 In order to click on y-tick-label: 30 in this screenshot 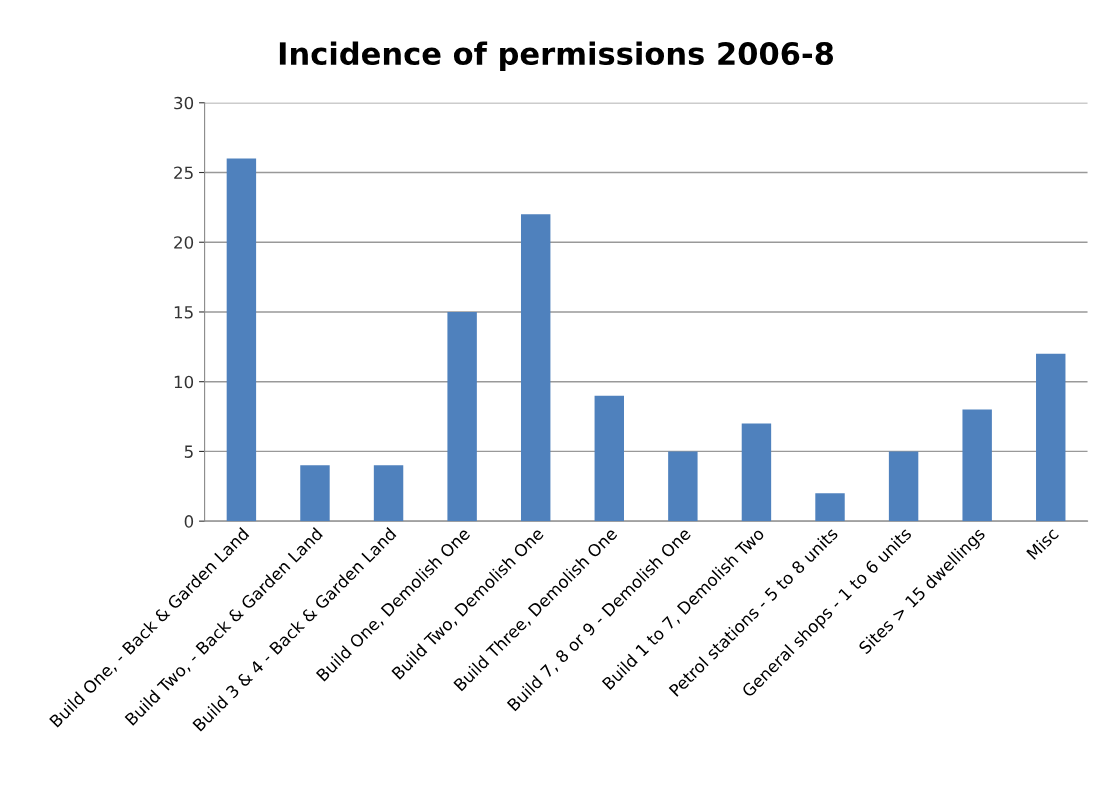, I will do `click(184, 103)`.